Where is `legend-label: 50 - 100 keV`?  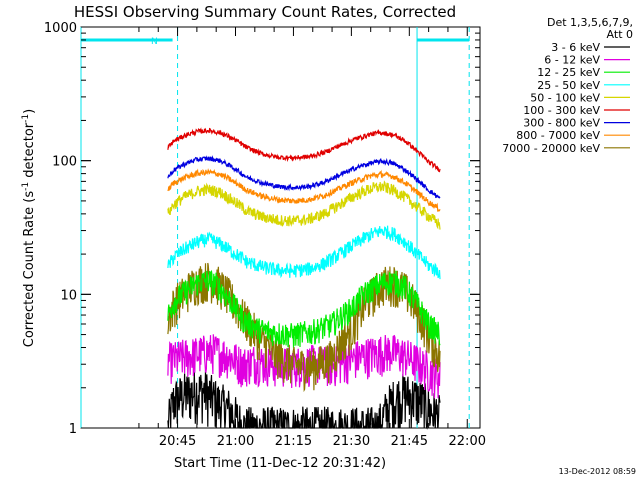 legend-label: 50 - 100 keV is located at coordinates (565, 97).